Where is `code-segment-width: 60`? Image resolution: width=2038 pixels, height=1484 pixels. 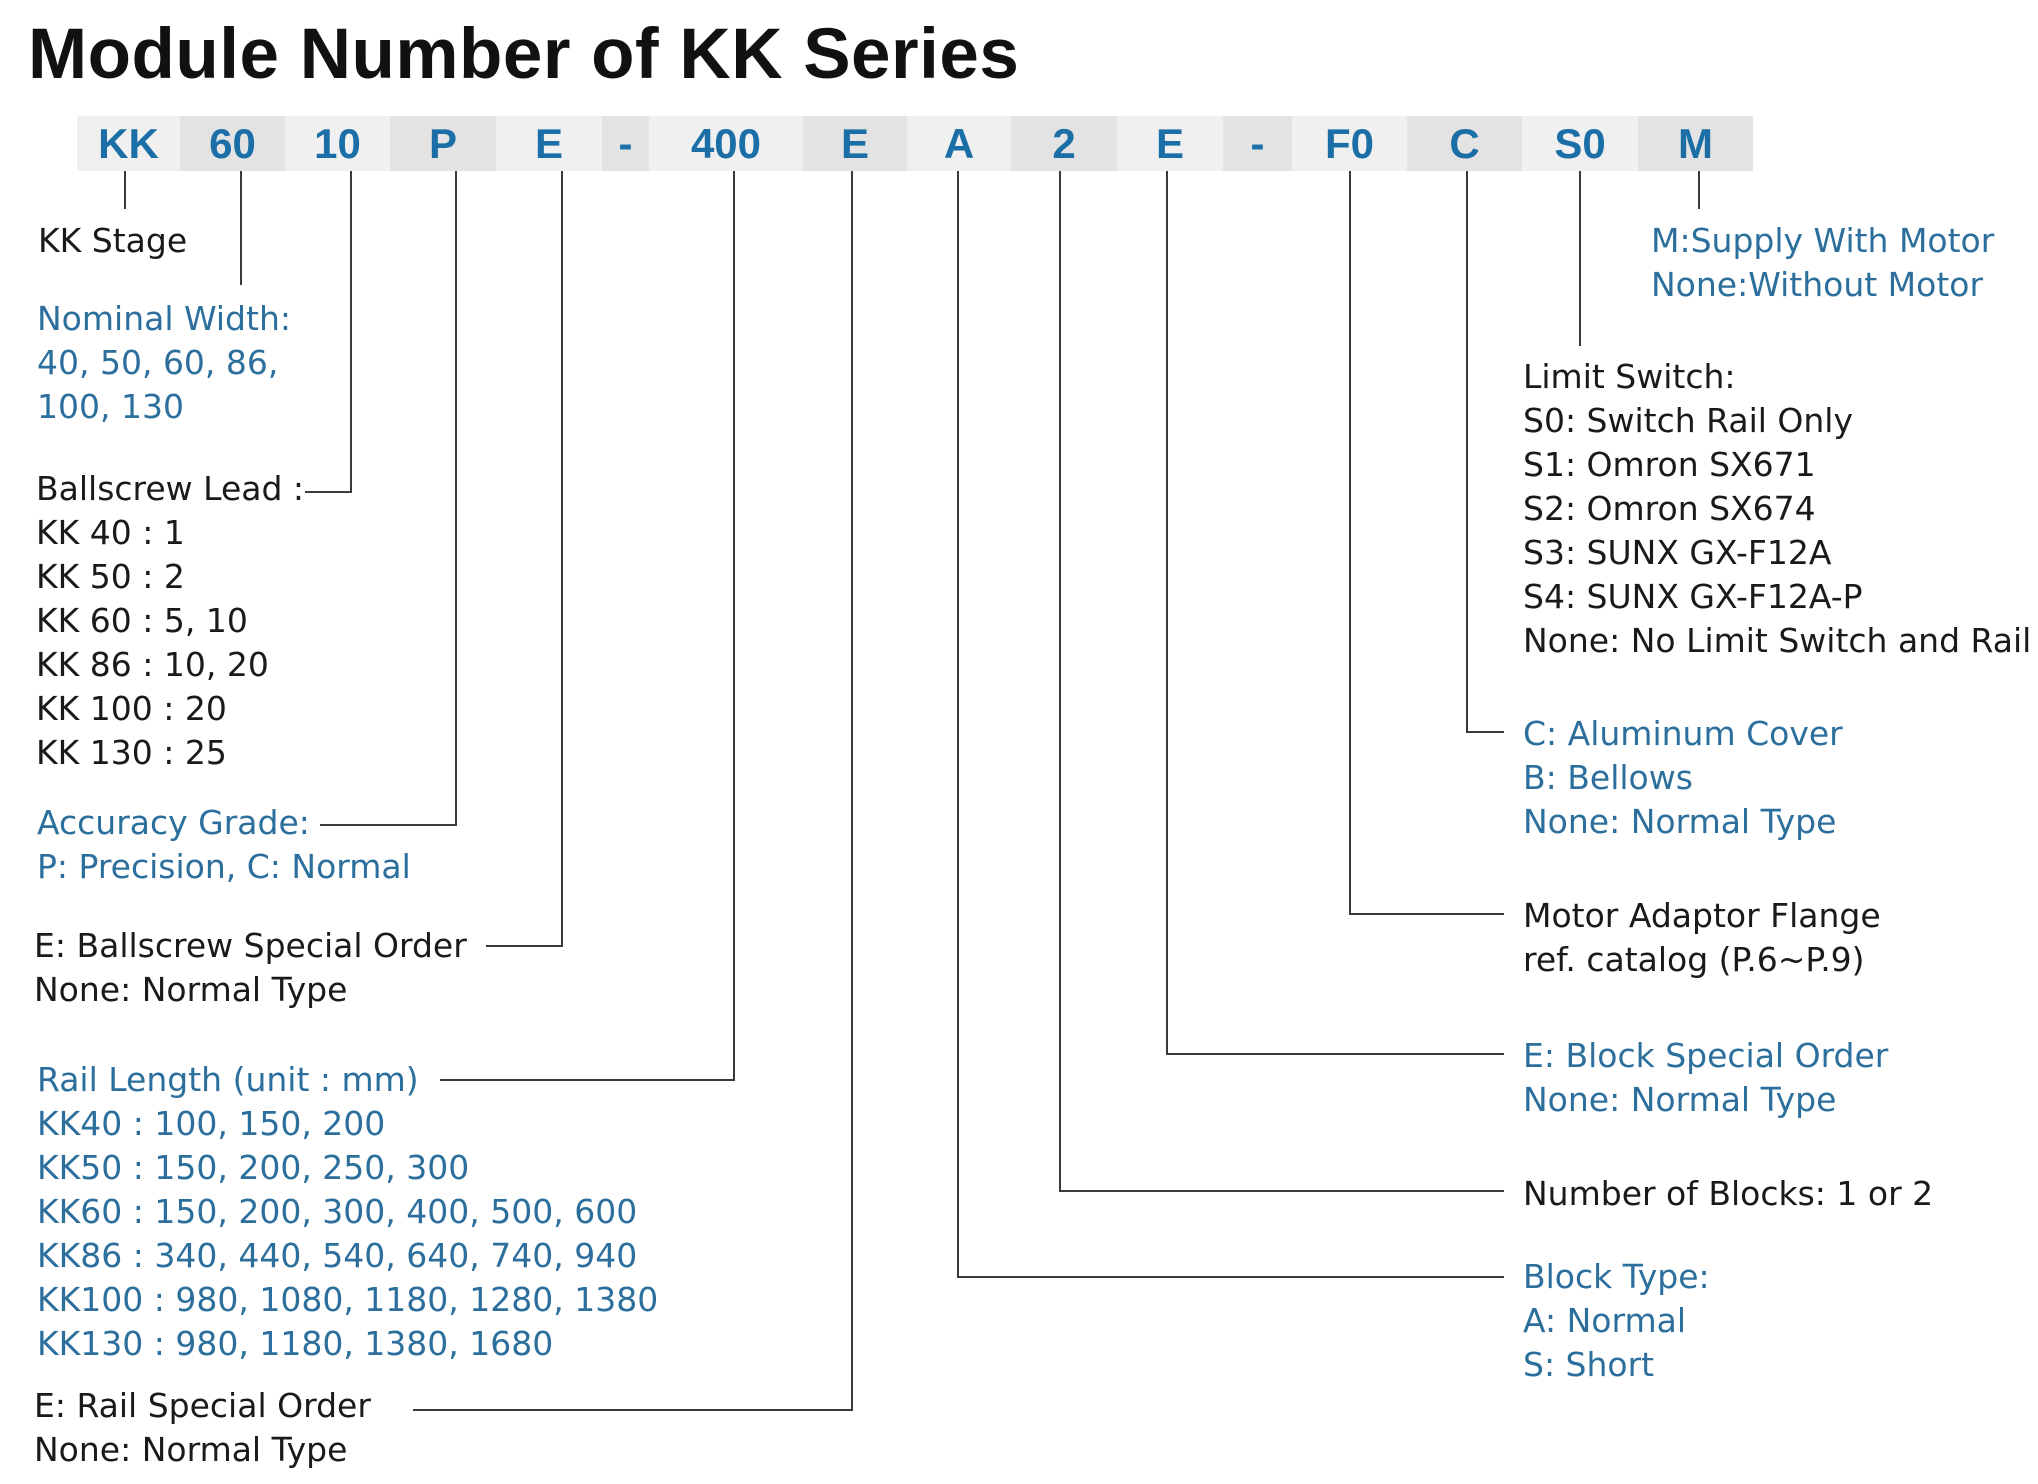
code-segment-width: 60 is located at coordinates (232, 143).